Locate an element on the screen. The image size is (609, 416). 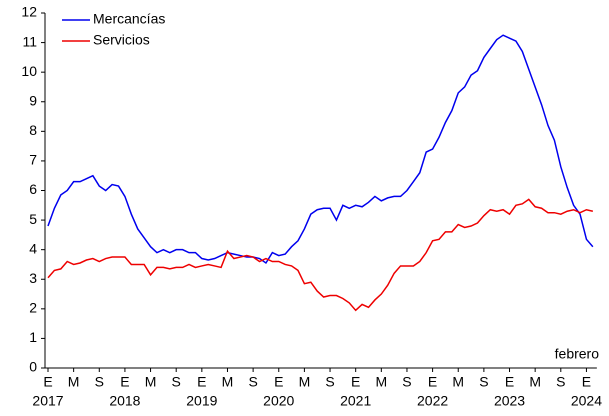
y-tick-label: 4 is located at coordinates (33, 248).